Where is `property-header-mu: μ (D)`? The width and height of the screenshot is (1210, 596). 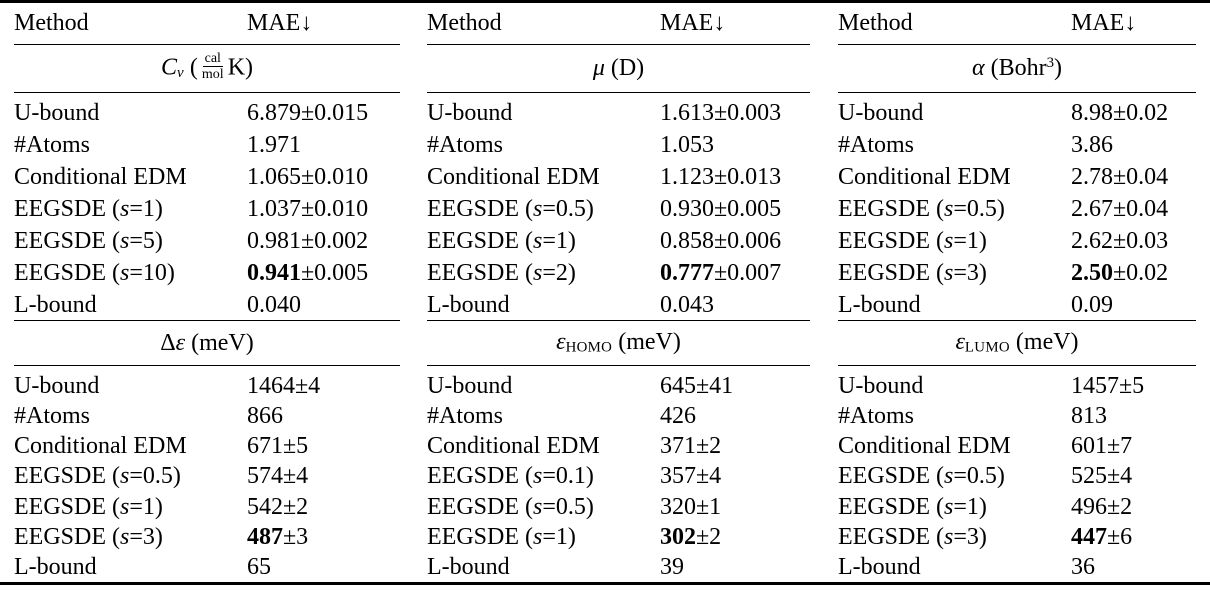
property-header-mu: μ (D) is located at coordinates (618, 68).